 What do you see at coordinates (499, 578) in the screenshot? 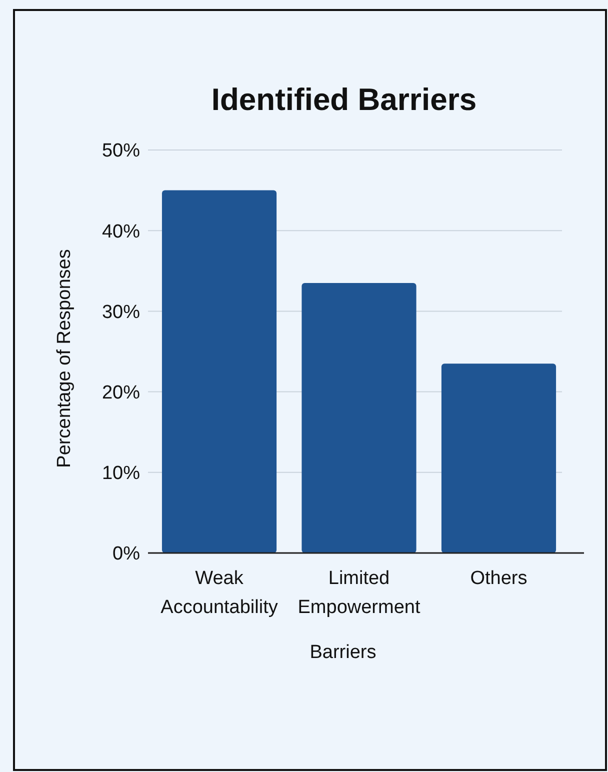
I see `x-tick-label: Others` at bounding box center [499, 578].